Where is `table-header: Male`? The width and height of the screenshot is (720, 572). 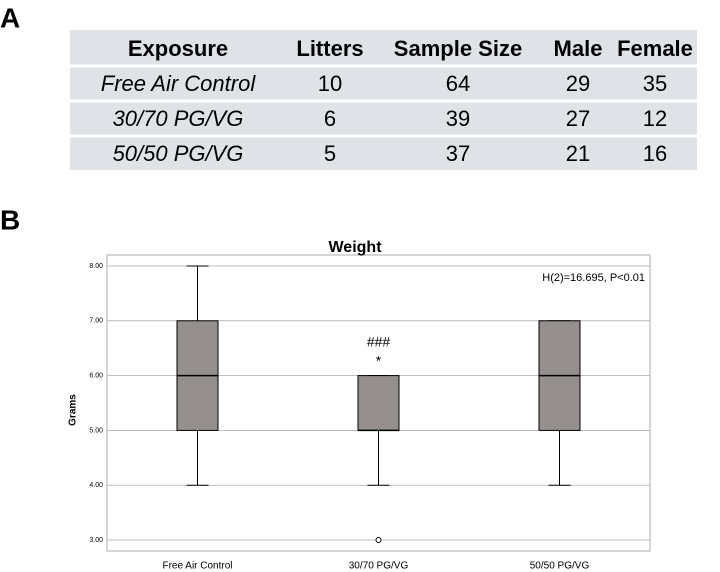 table-header: Male is located at coordinates (578, 48).